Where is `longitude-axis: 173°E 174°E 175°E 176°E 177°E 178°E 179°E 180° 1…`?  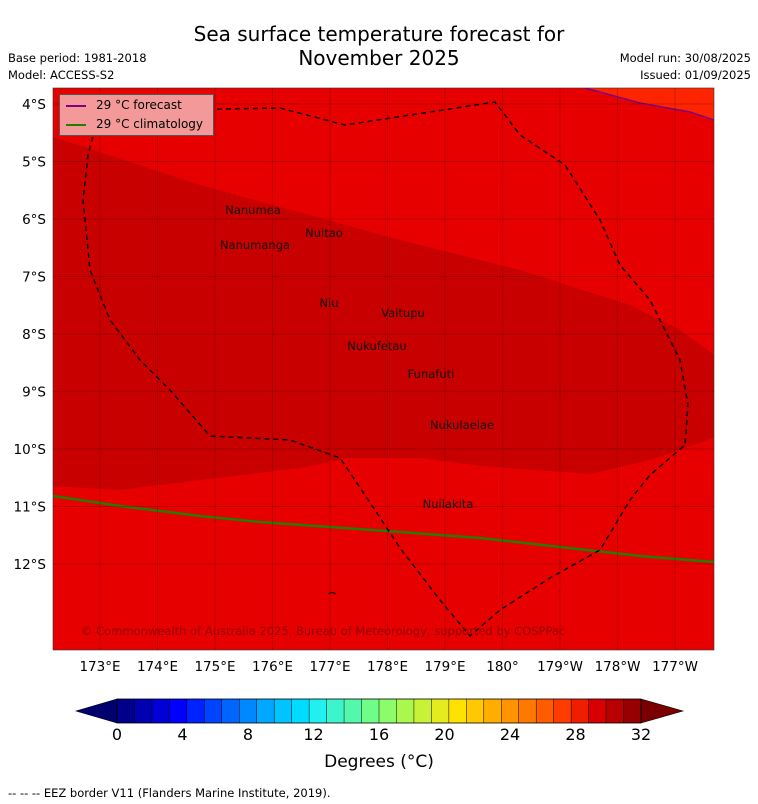 longitude-axis: 173°E 174°E 175°E 176°E 177°E 178°E 179°E 180° 1… is located at coordinates (388, 667).